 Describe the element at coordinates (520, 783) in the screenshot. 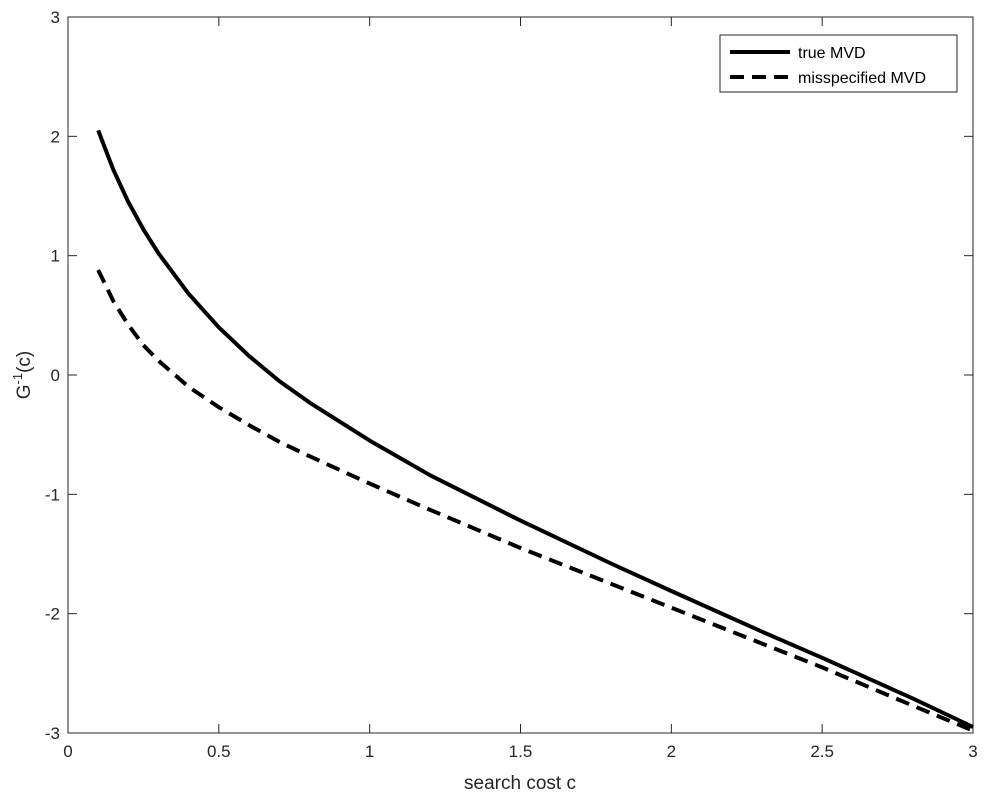

I see `x-axis-label: search cost c` at that location.